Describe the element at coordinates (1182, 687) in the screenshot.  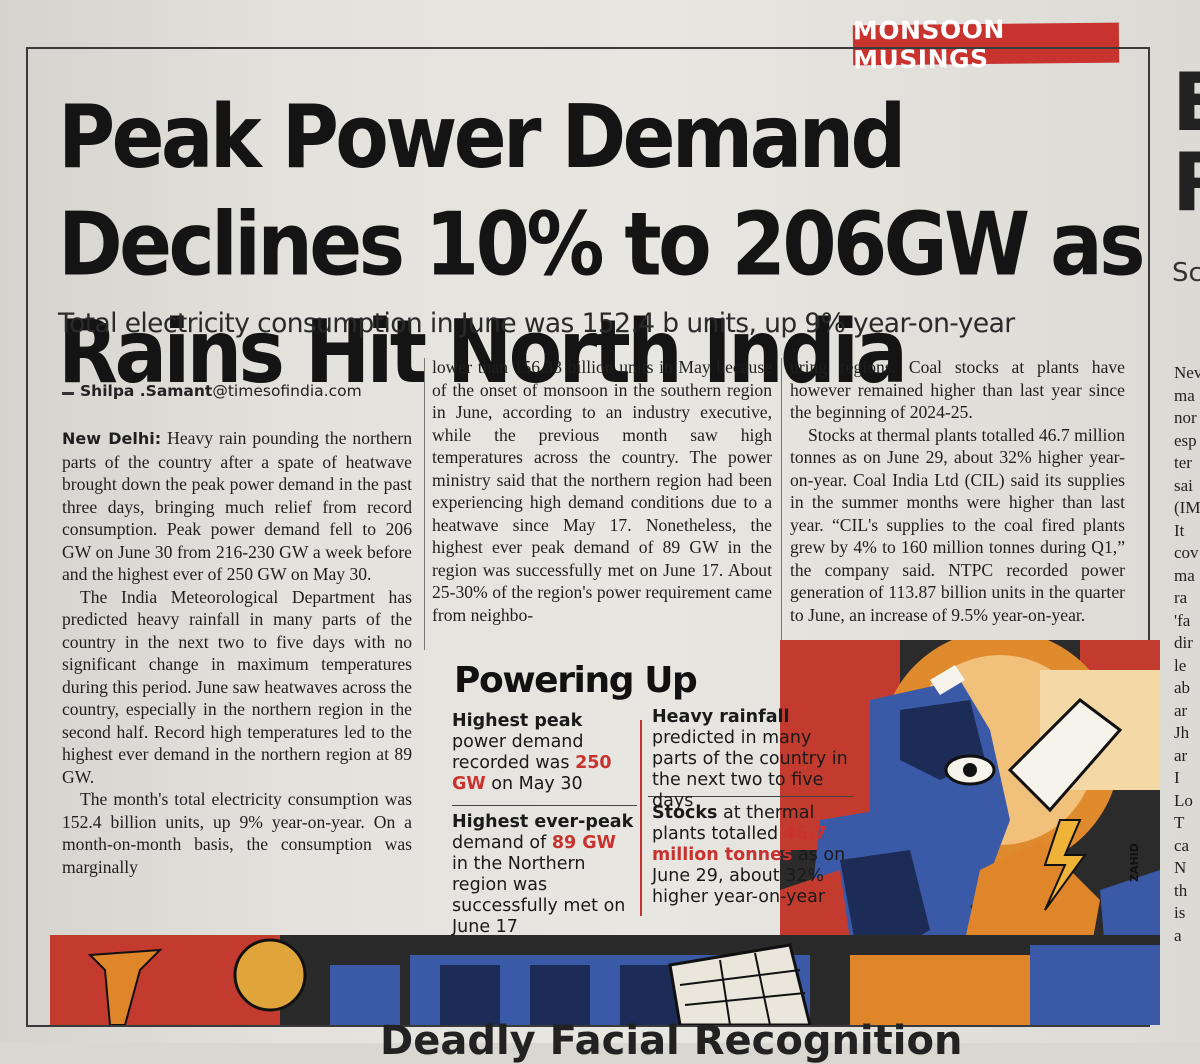
I see `adjacent-text-fragment: ab` at that location.